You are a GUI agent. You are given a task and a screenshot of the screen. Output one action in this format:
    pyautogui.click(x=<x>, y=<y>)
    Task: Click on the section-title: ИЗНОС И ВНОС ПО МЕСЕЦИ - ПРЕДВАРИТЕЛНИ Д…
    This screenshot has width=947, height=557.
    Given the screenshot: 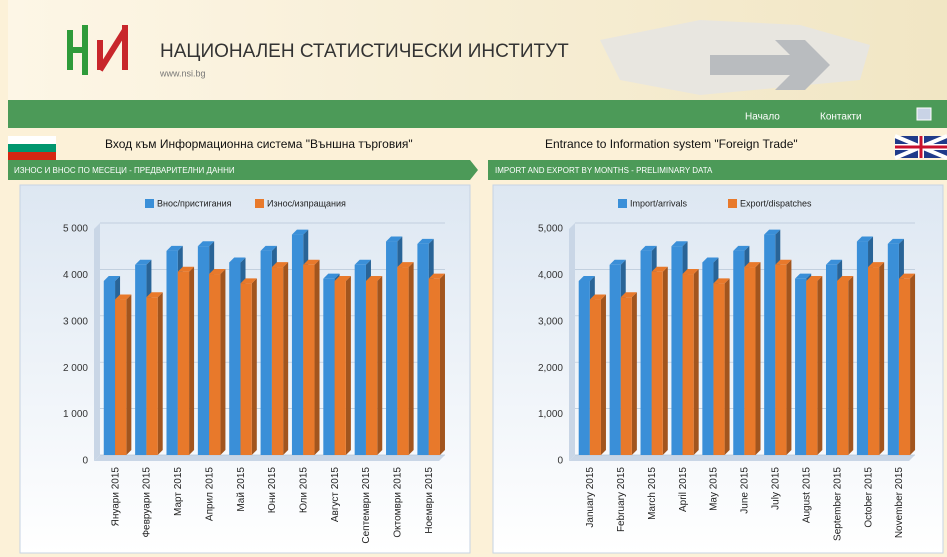 What is the action you would take?
    pyautogui.click(x=124, y=170)
    